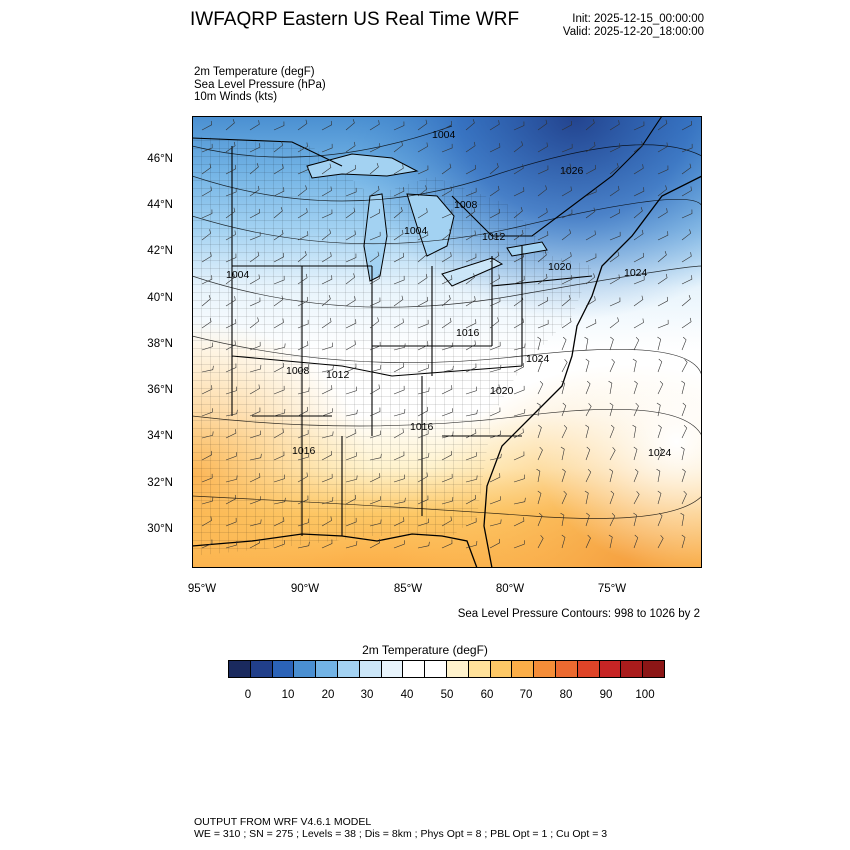 The height and width of the screenshot is (850, 850). What do you see at coordinates (612, 589) in the screenshot?
I see `lon-label: 75°W` at bounding box center [612, 589].